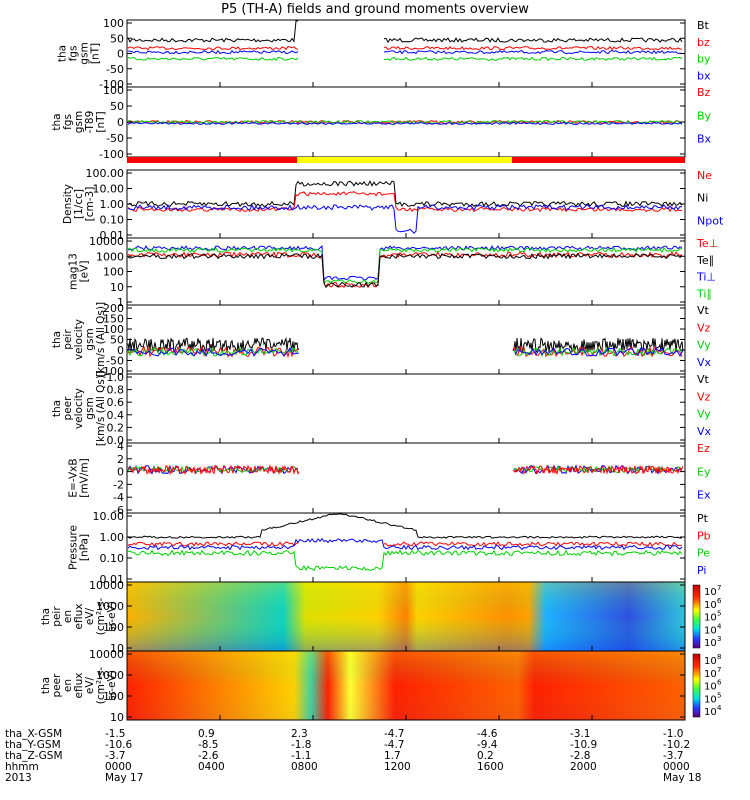  I want to click on x-axis-value: -3.1, so click(580, 734).